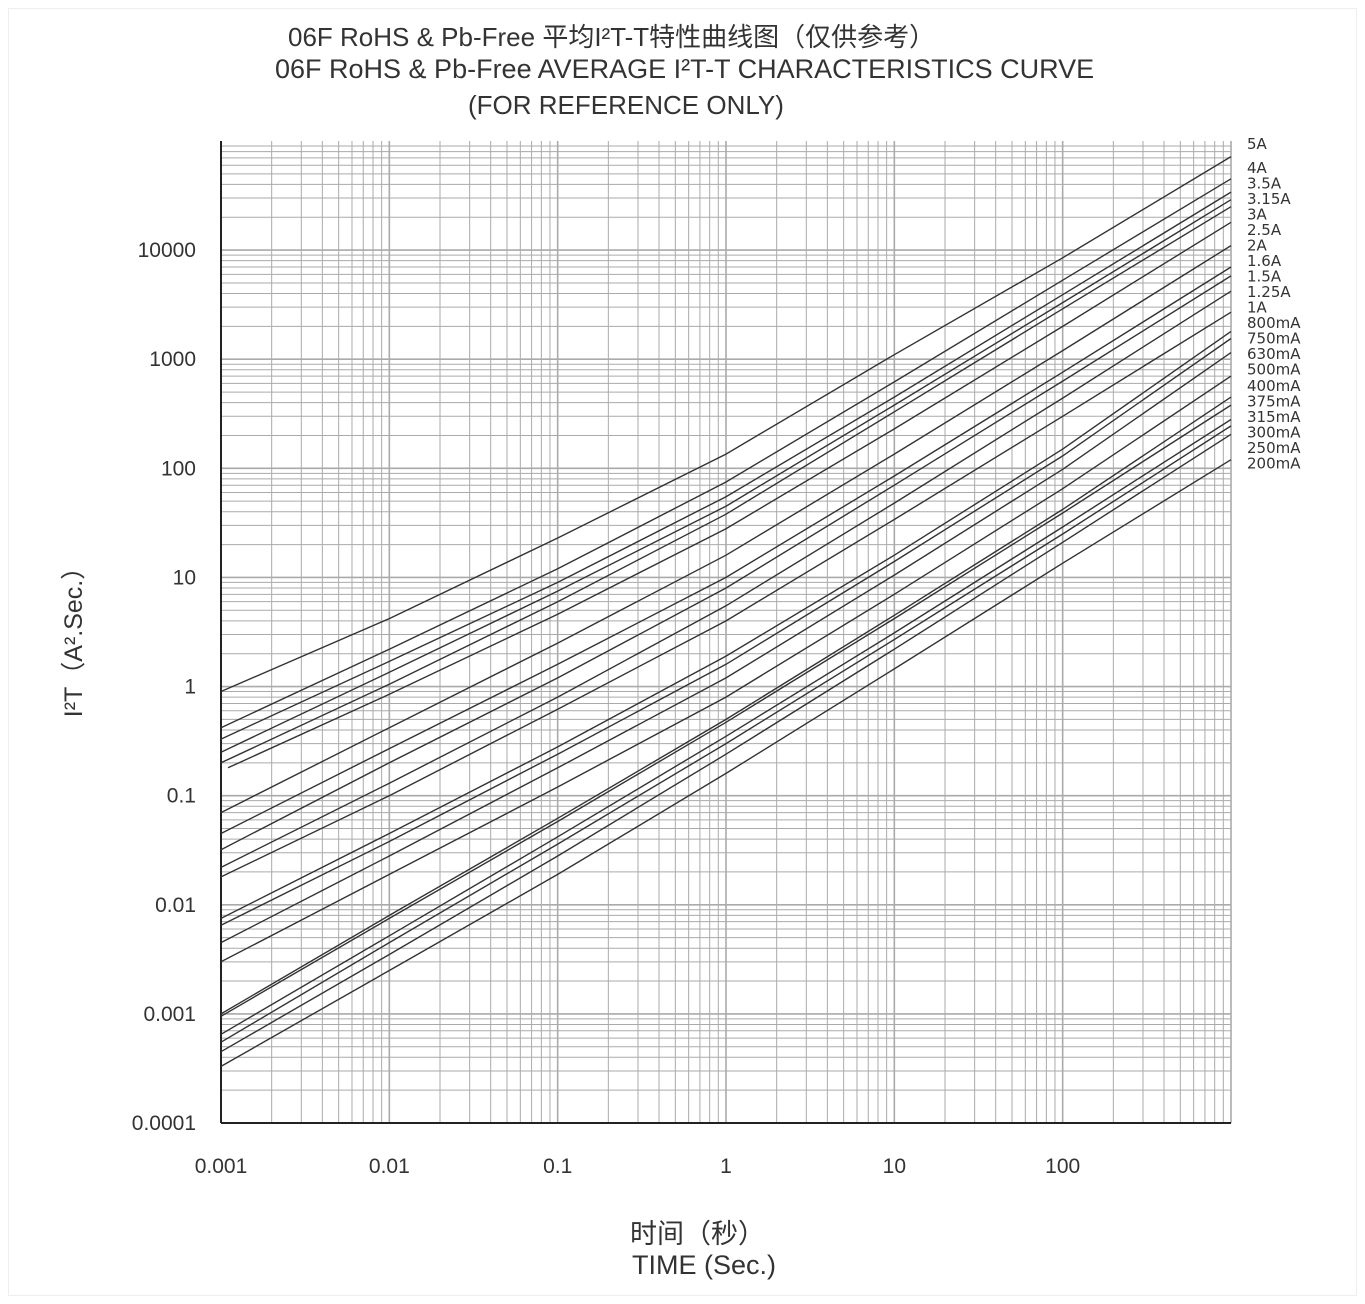  What do you see at coordinates (1274, 323) in the screenshot?
I see `series-label: 800mA` at bounding box center [1274, 323].